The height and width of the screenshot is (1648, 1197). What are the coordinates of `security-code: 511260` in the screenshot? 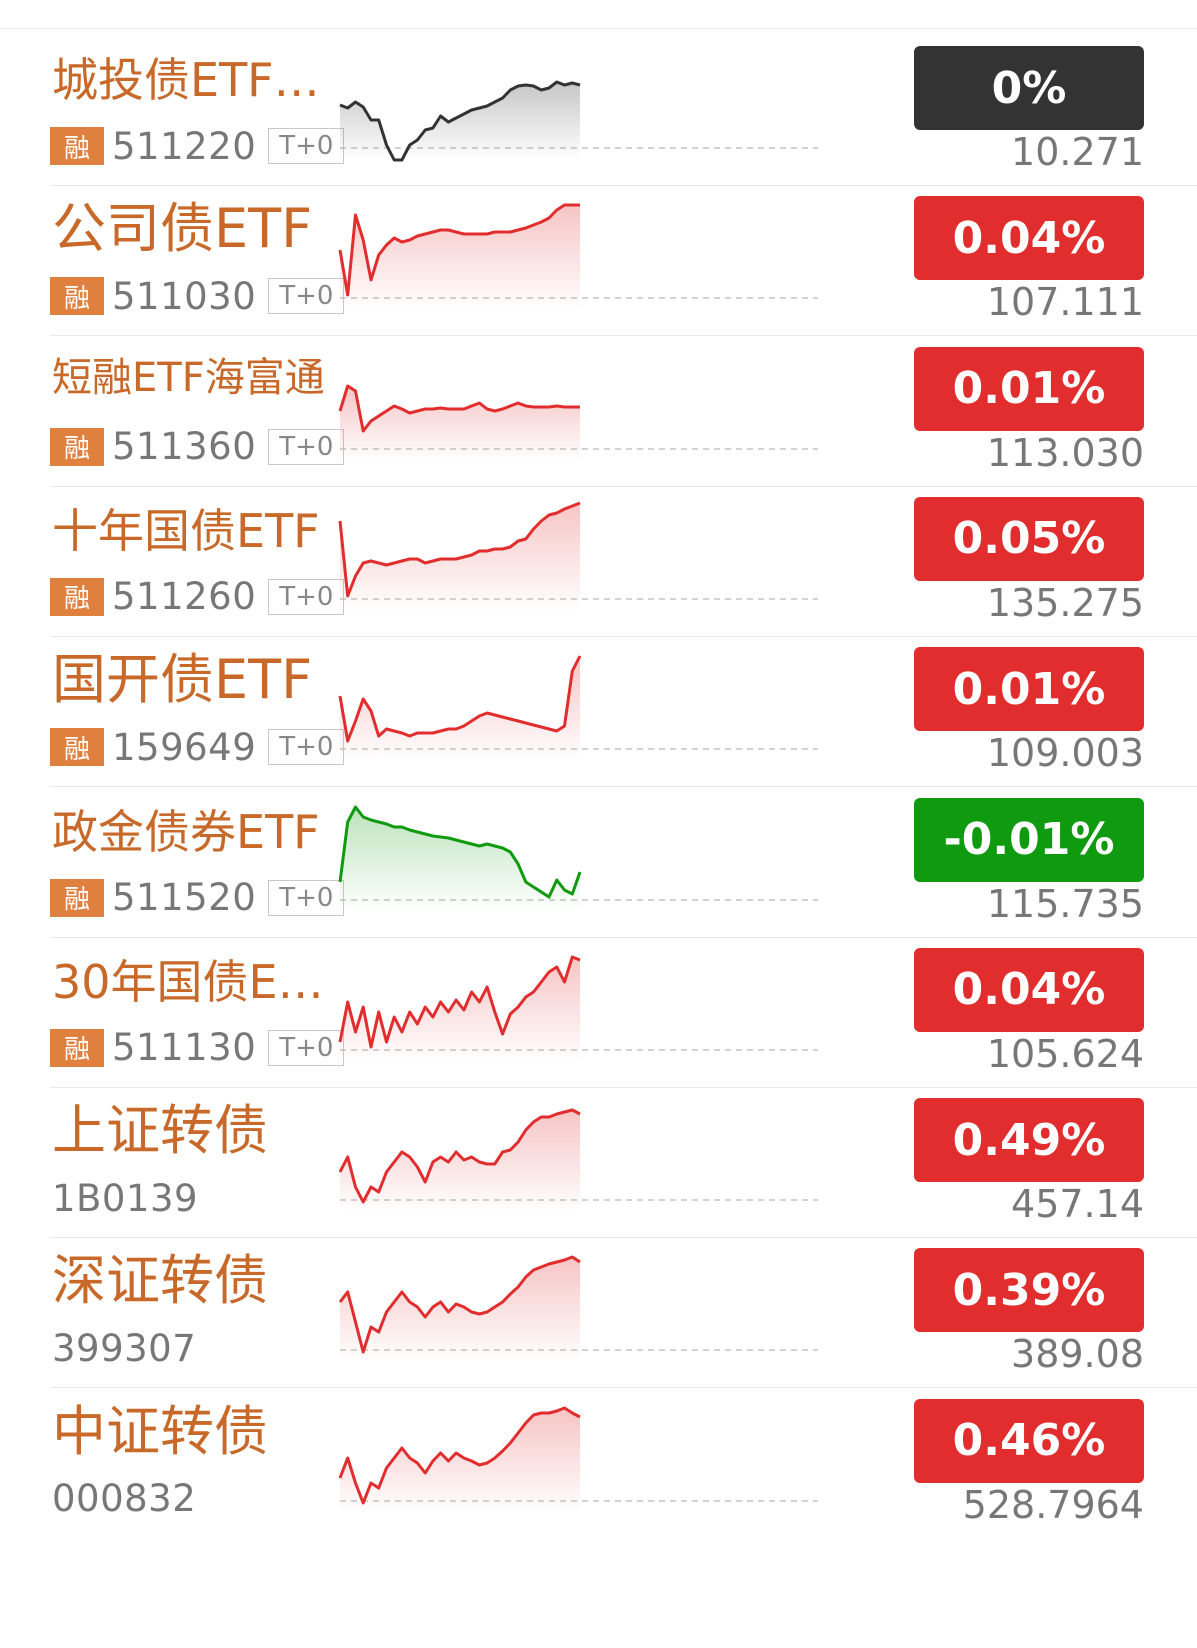 It's located at (184, 597).